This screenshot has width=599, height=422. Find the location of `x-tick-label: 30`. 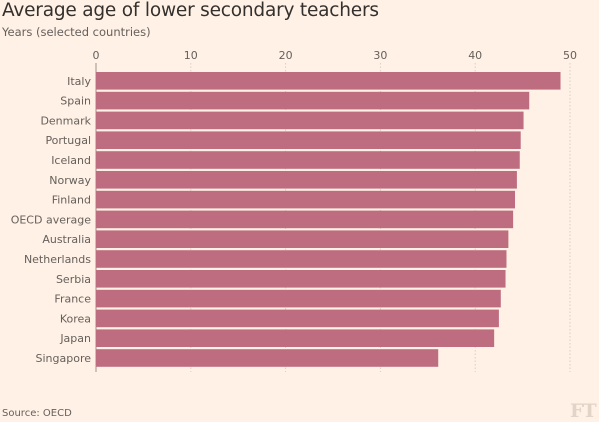

x-tick-label: 30 is located at coordinates (380, 55).